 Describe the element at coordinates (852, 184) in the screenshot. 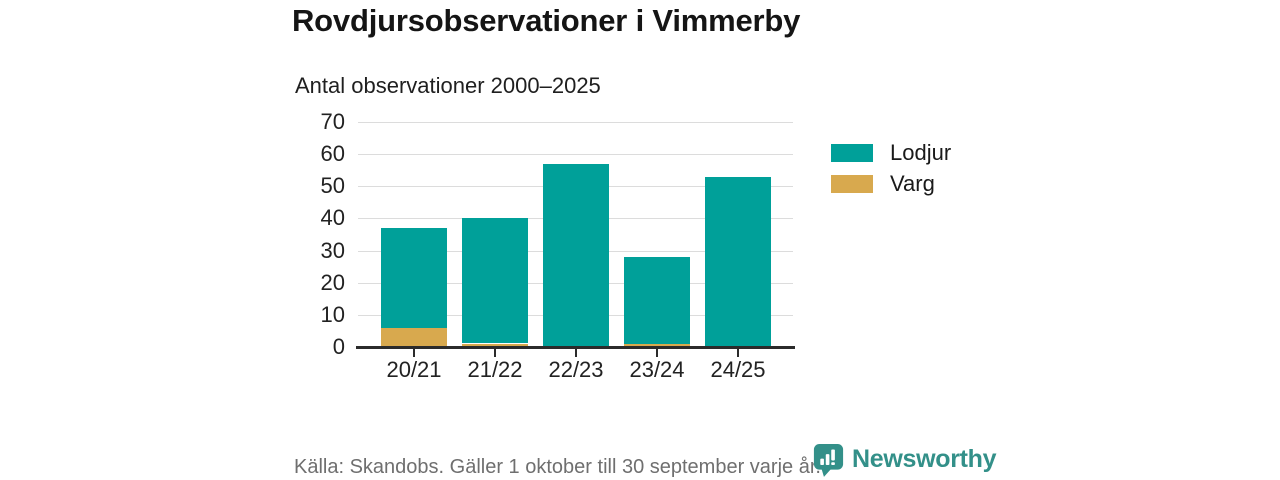

I see `legend-swatch-varg` at that location.